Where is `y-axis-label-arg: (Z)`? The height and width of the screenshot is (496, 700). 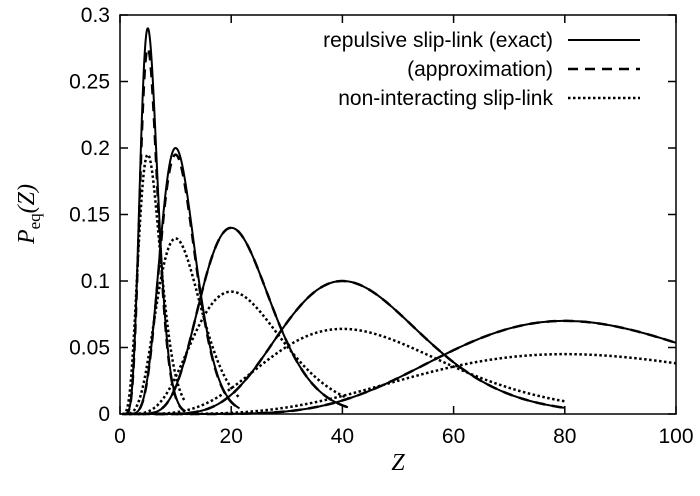
y-axis-label-arg: (Z) is located at coordinates (27, 198).